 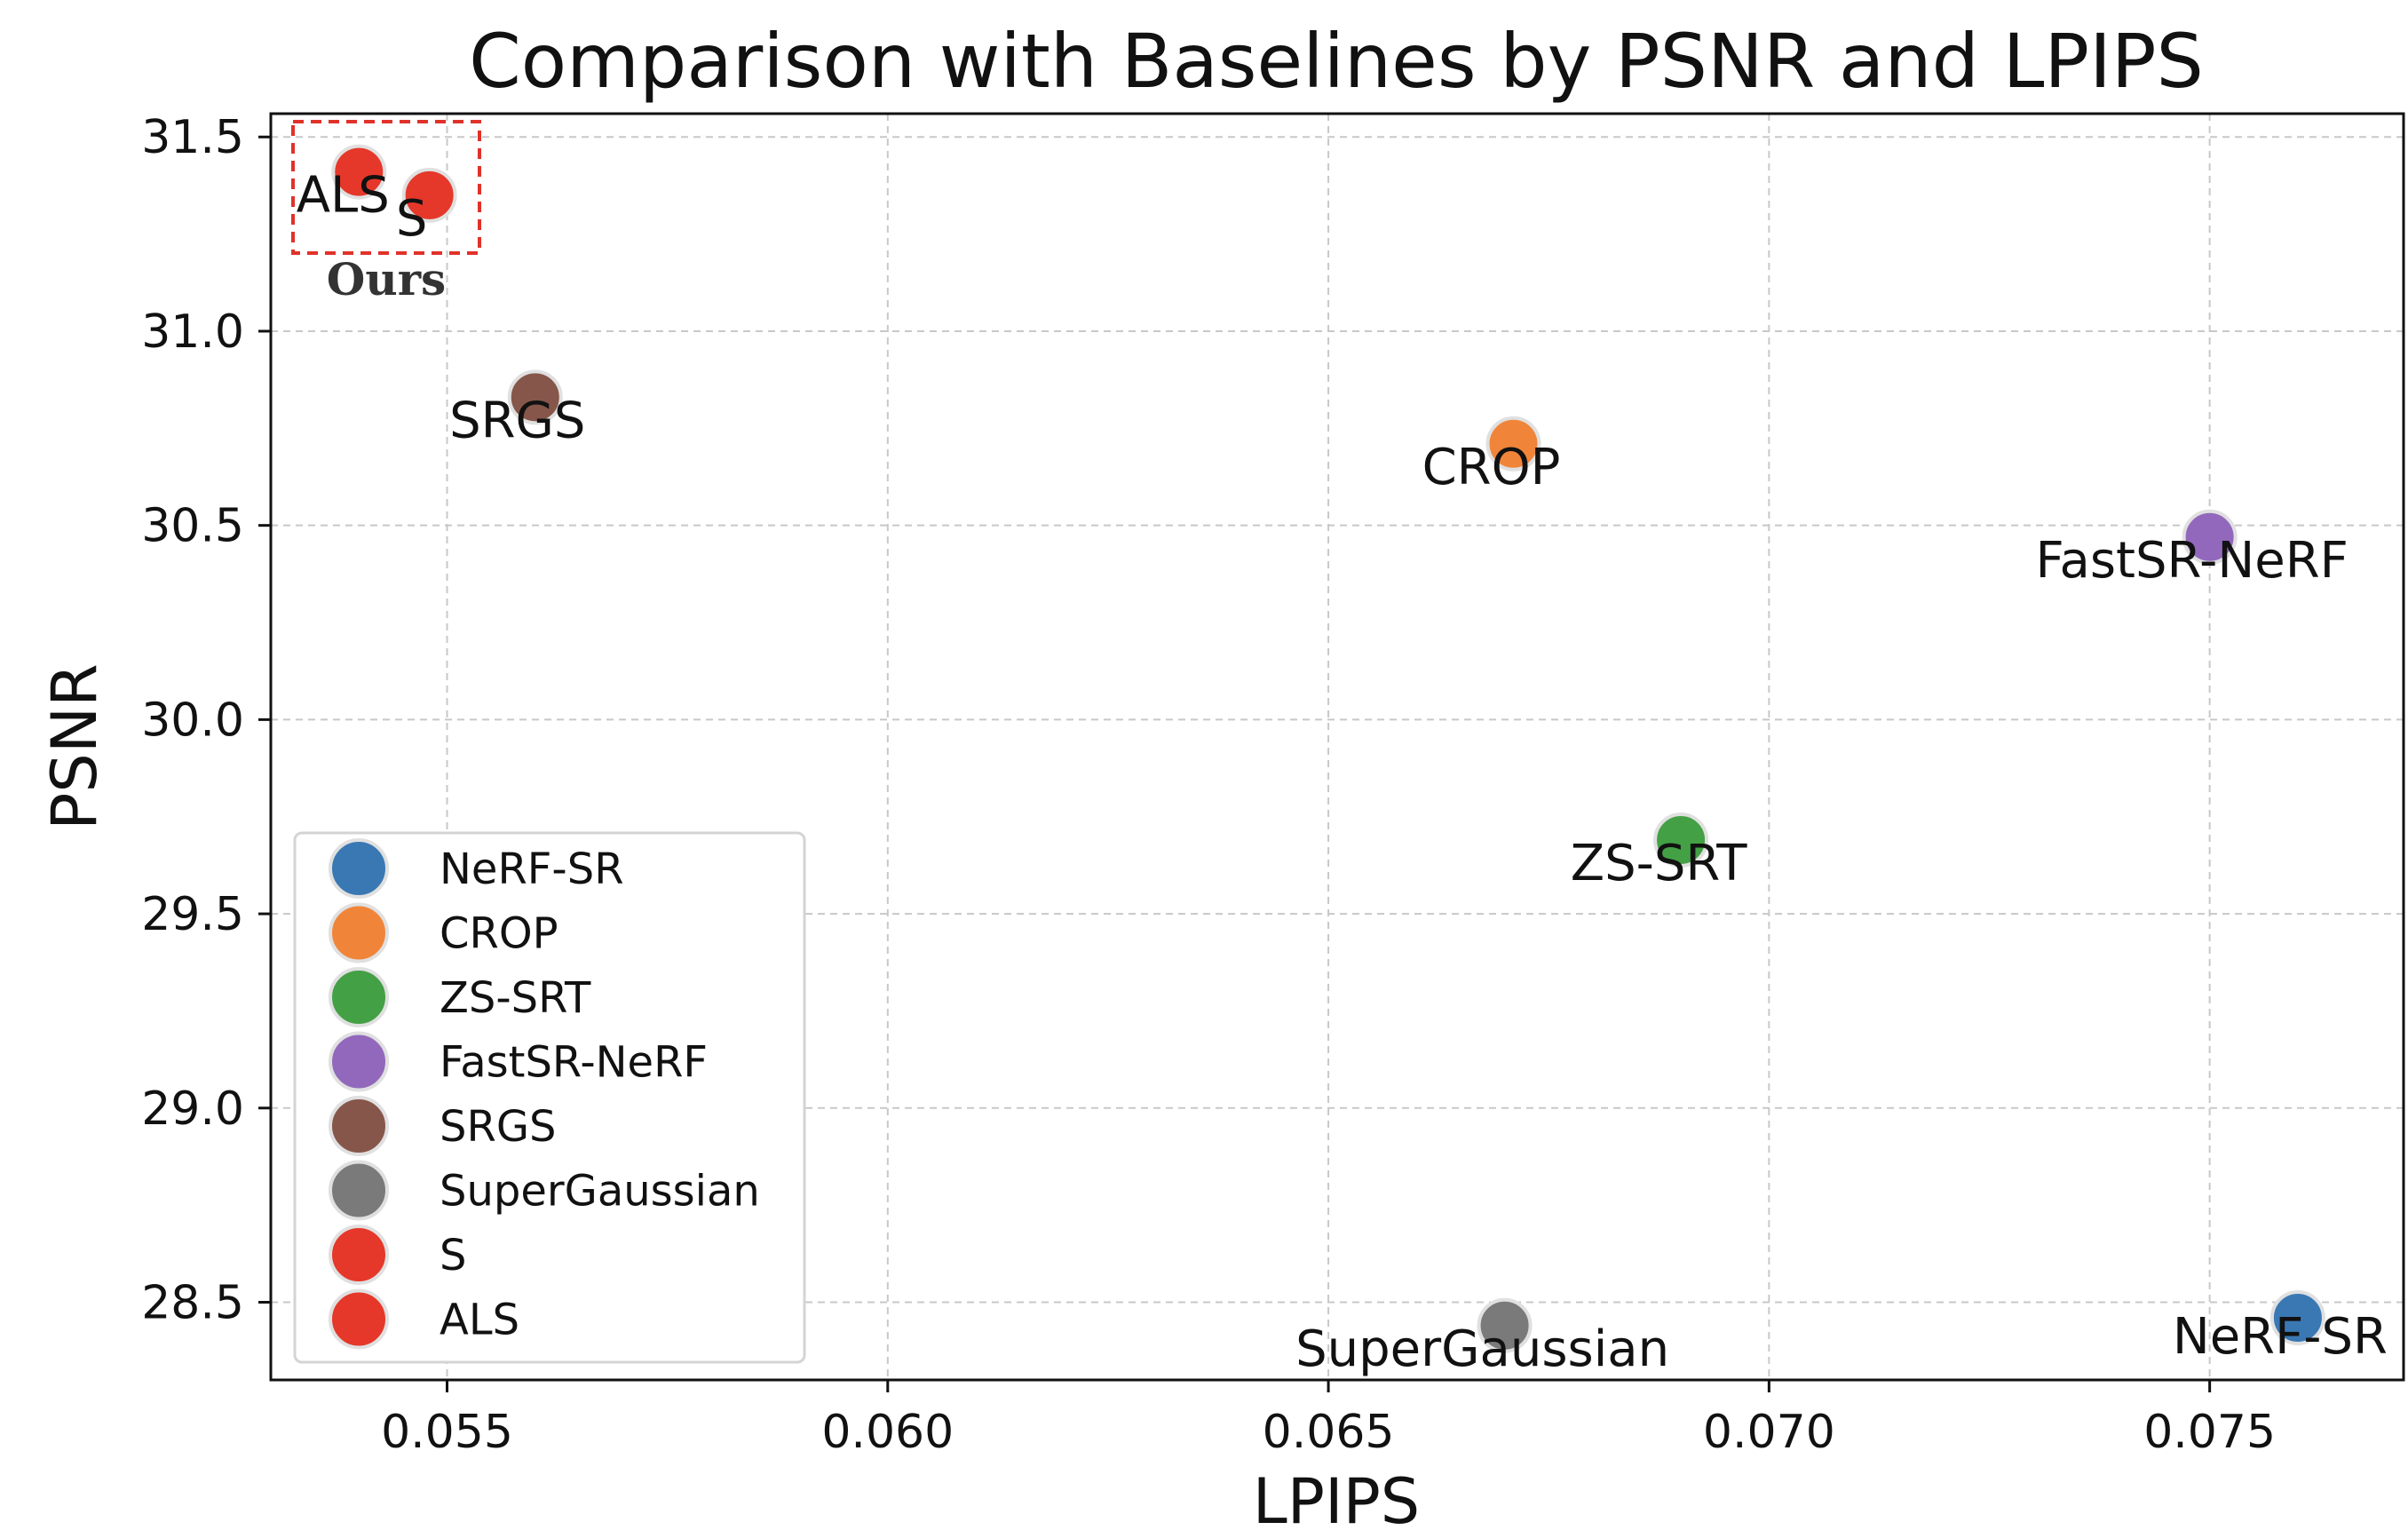 I want to click on point-label-srgs: SRGS, so click(x=517, y=420).